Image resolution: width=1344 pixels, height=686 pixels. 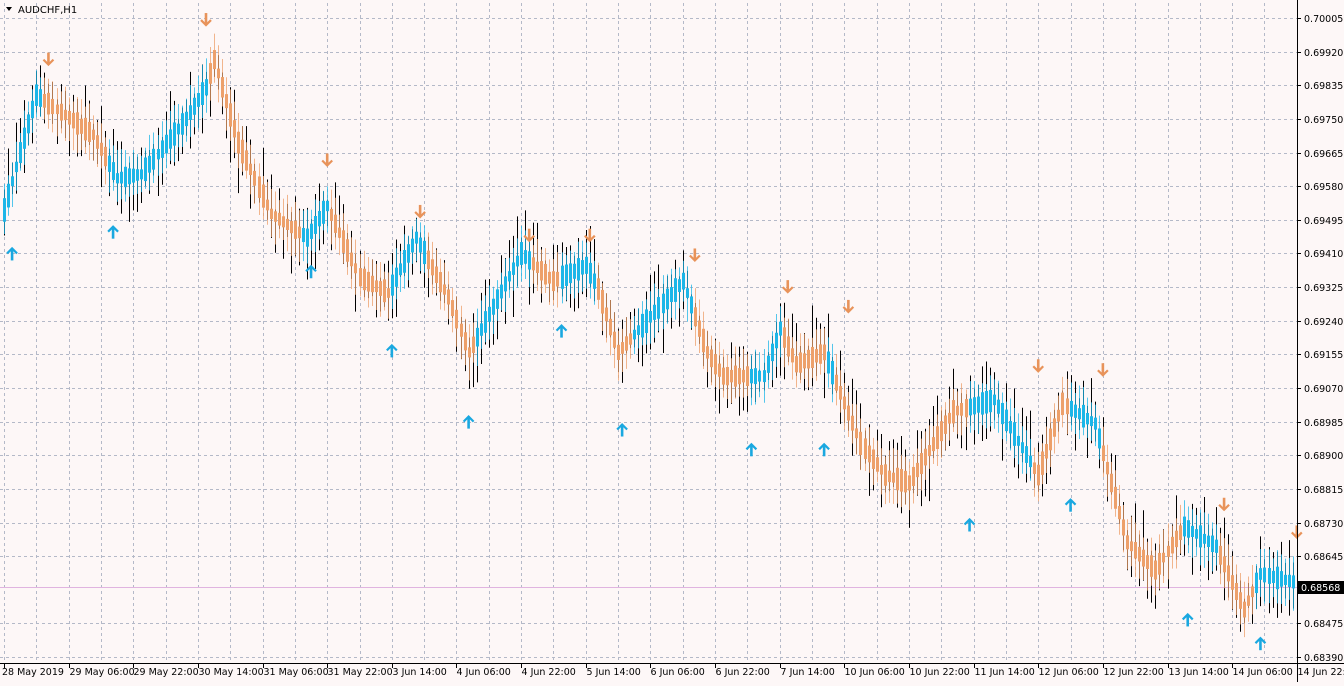 I want to click on time-tick-label: 31 May 22:00, so click(x=360, y=672).